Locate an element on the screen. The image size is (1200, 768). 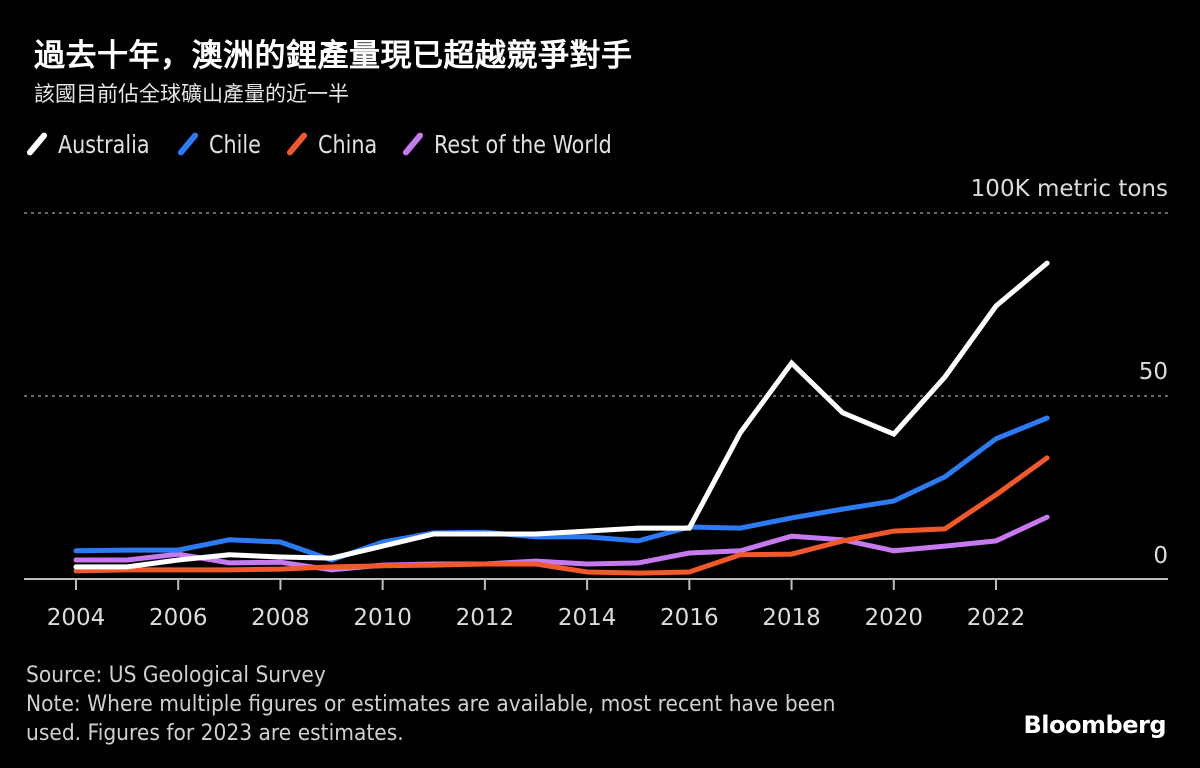
x-tick-label: 2020 is located at coordinates (894, 618).